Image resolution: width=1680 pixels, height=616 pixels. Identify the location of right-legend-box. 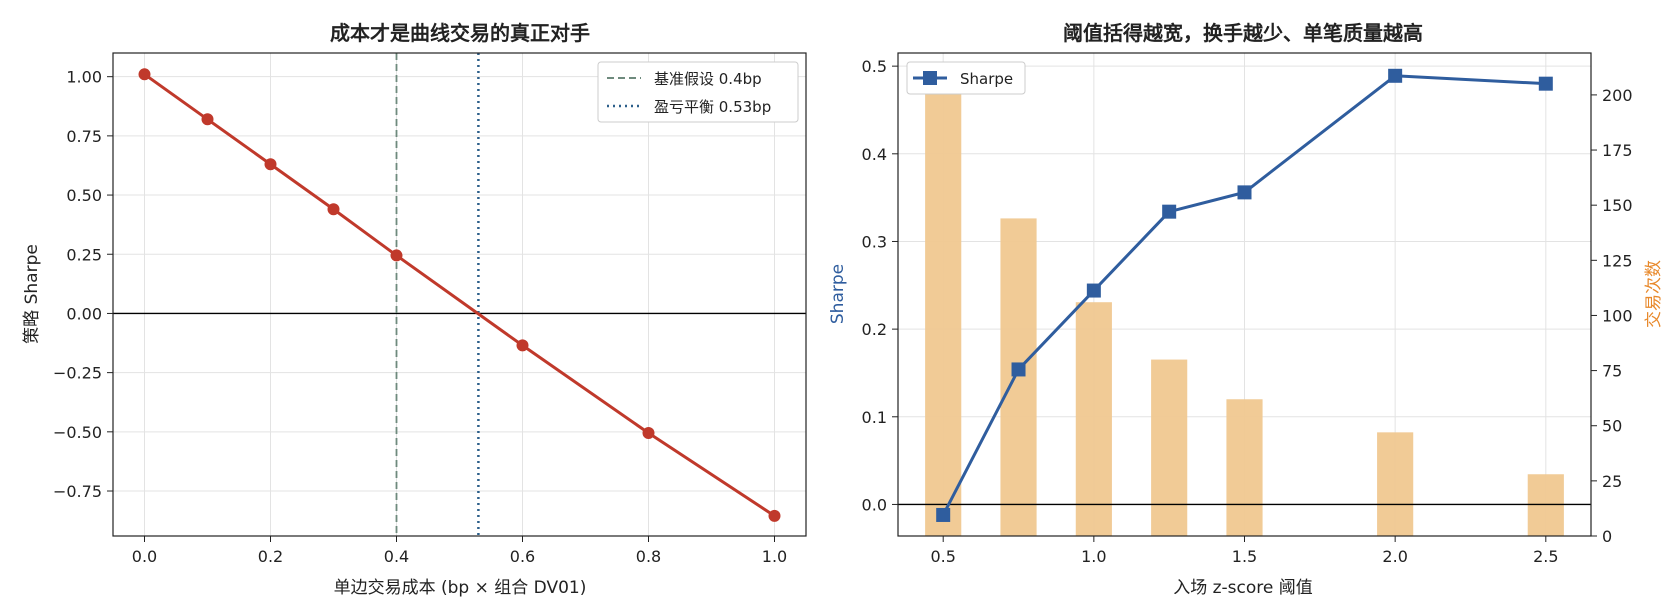
(966, 78).